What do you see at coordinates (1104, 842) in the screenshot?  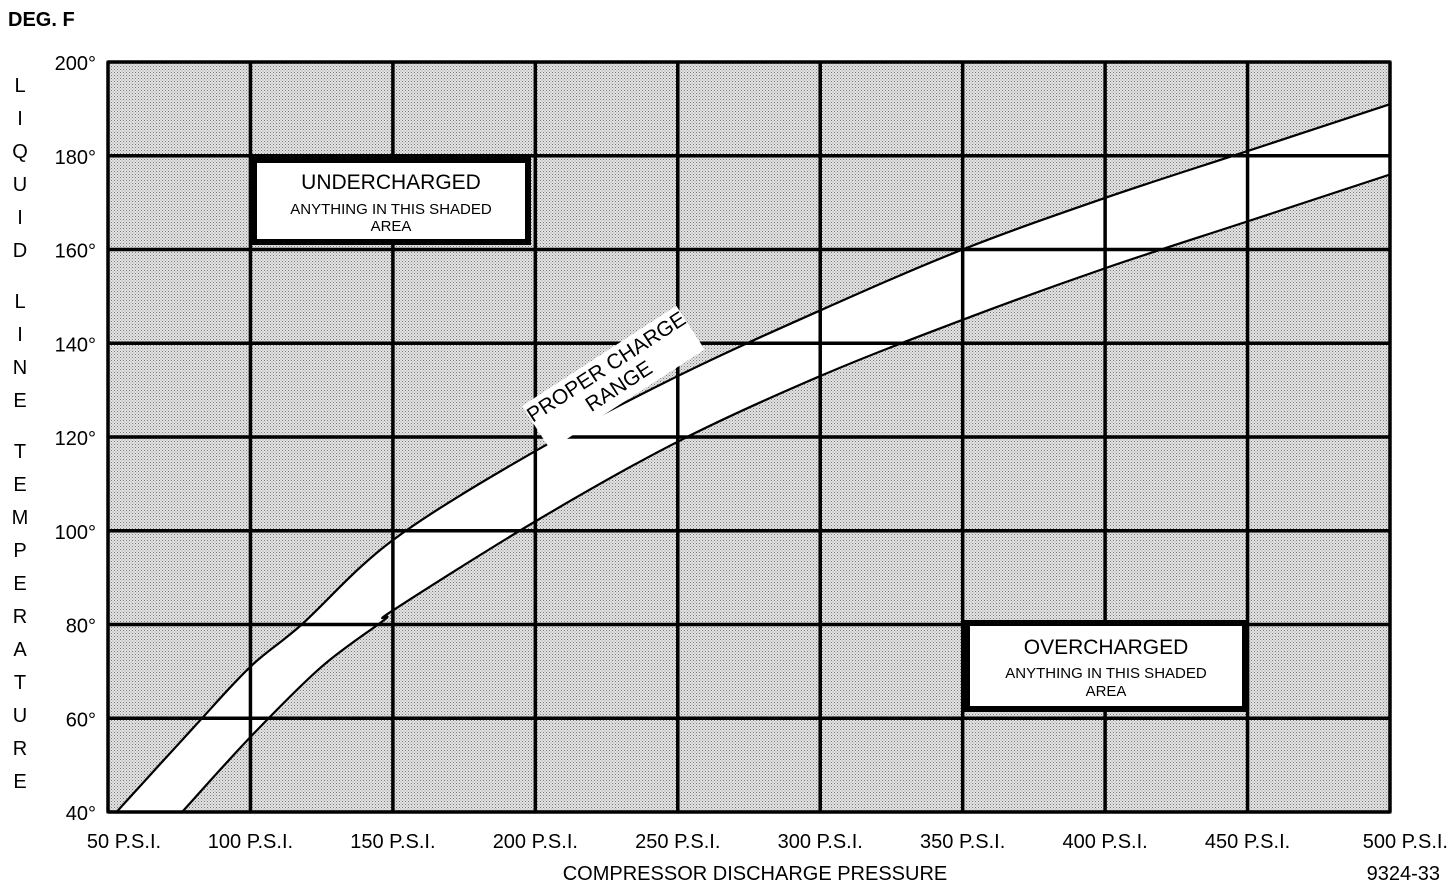 I see `x-tick-label: 400 P.S.I.` at bounding box center [1104, 842].